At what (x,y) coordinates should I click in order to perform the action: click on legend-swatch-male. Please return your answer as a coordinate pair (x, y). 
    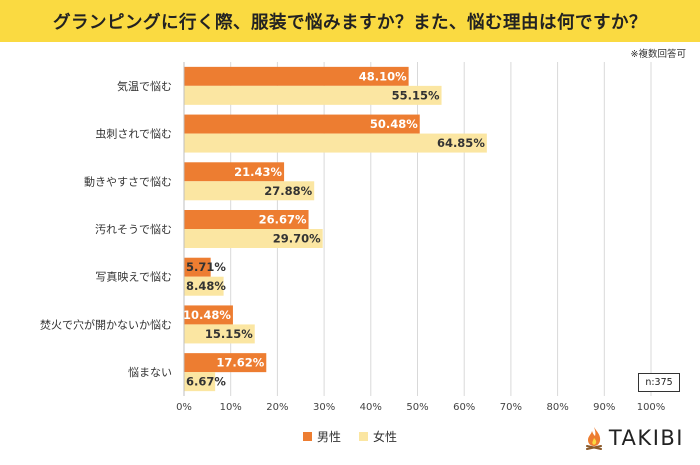
    Looking at the image, I should click on (307, 436).